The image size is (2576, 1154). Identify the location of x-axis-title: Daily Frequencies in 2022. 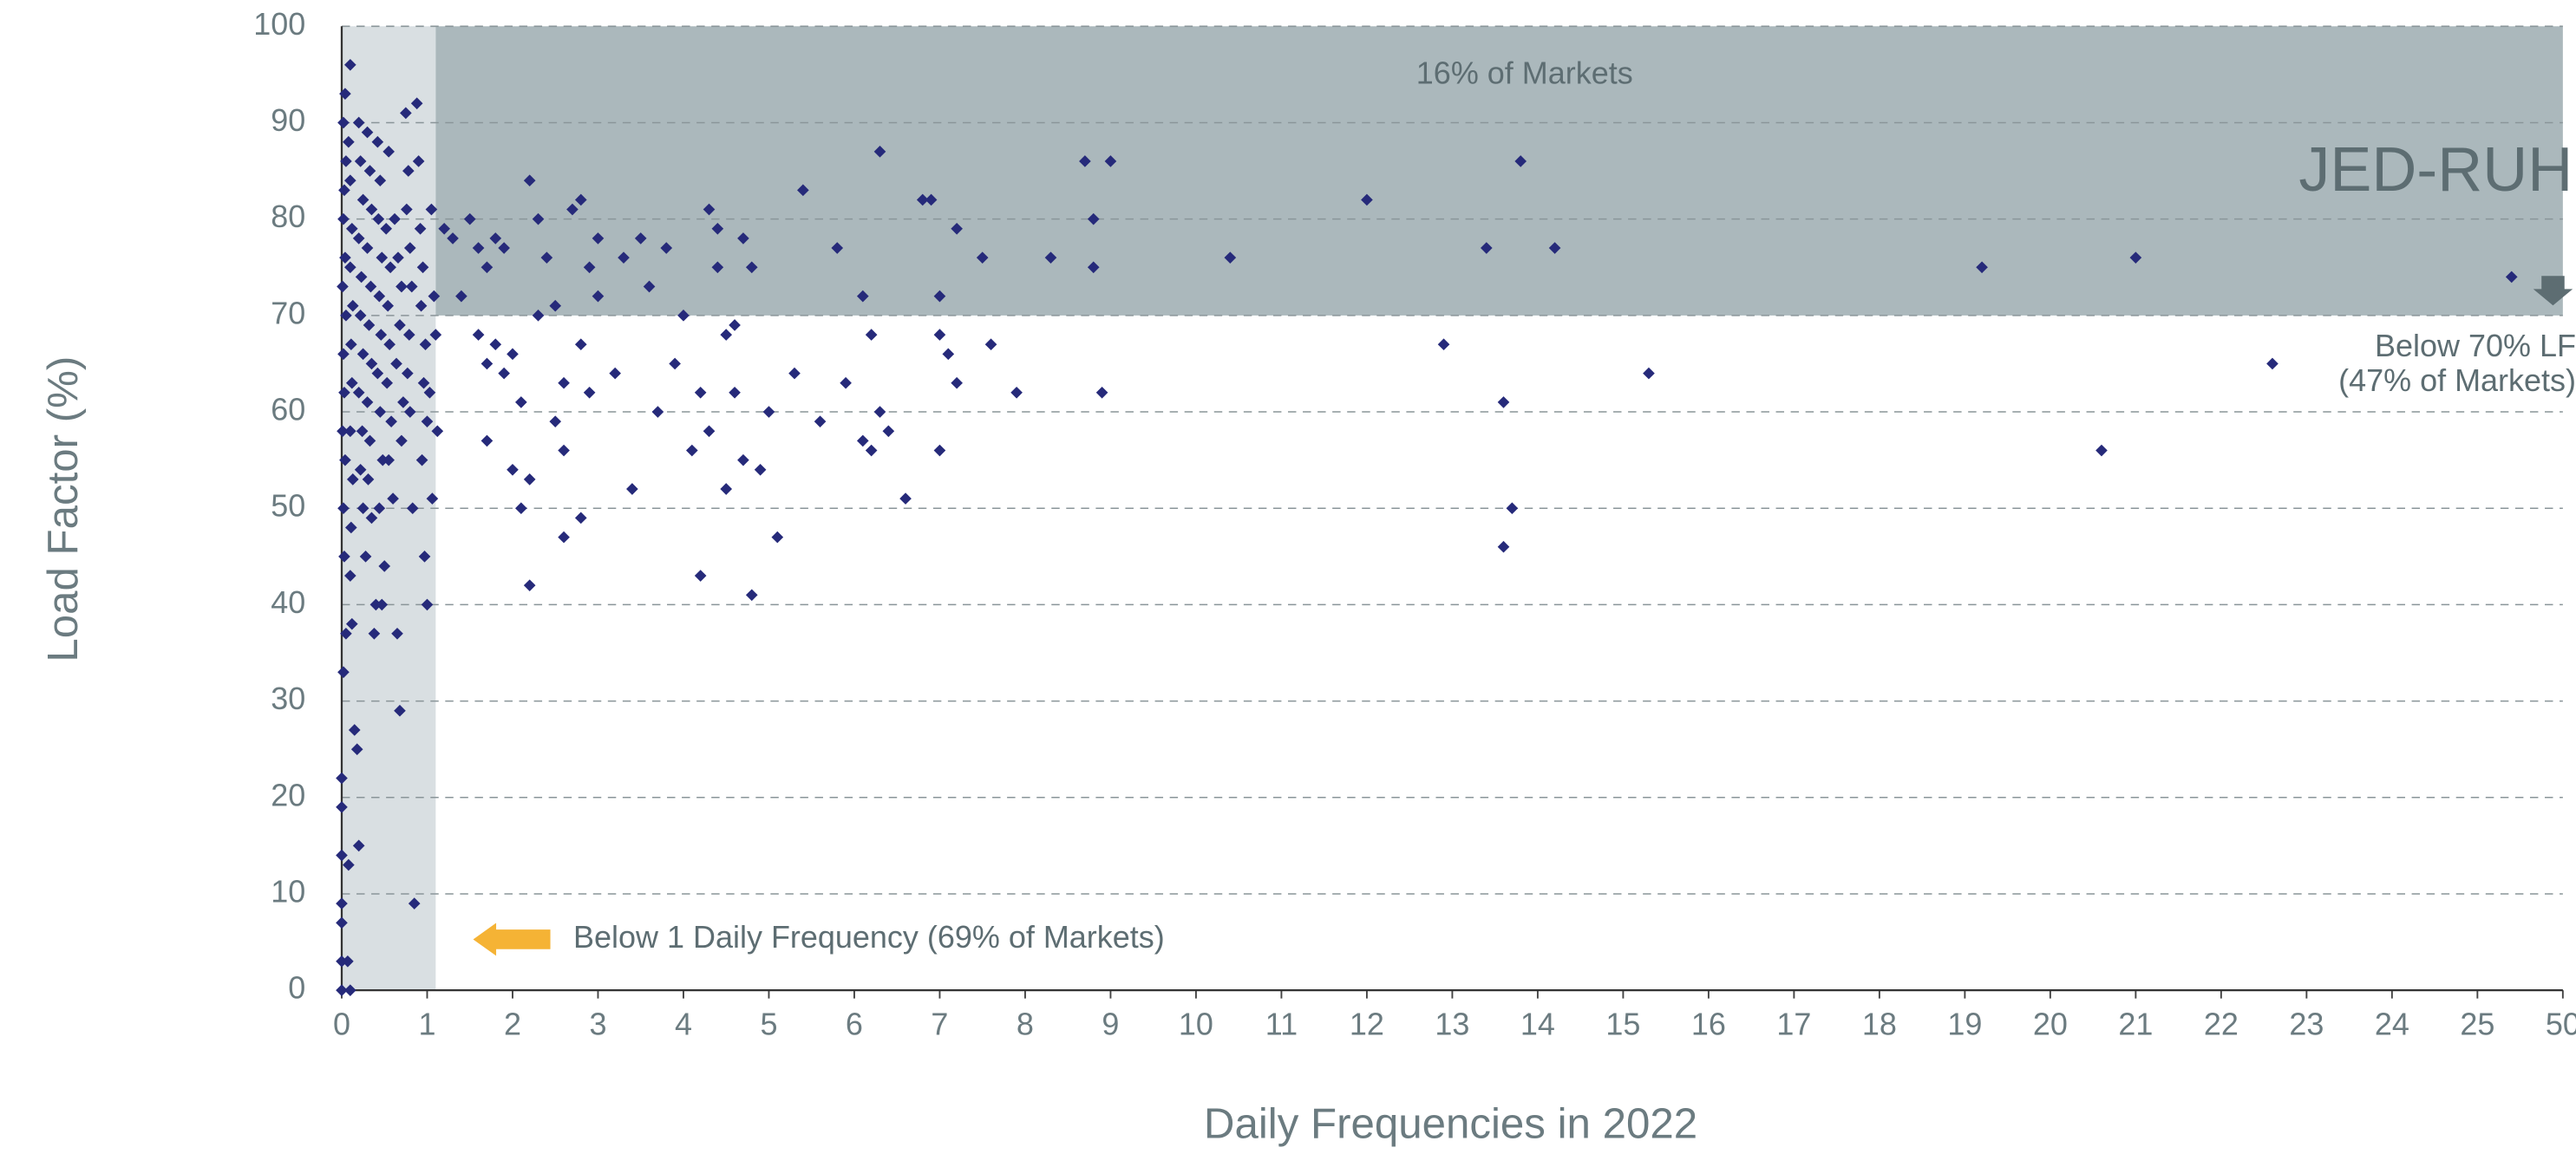
(1450, 1123).